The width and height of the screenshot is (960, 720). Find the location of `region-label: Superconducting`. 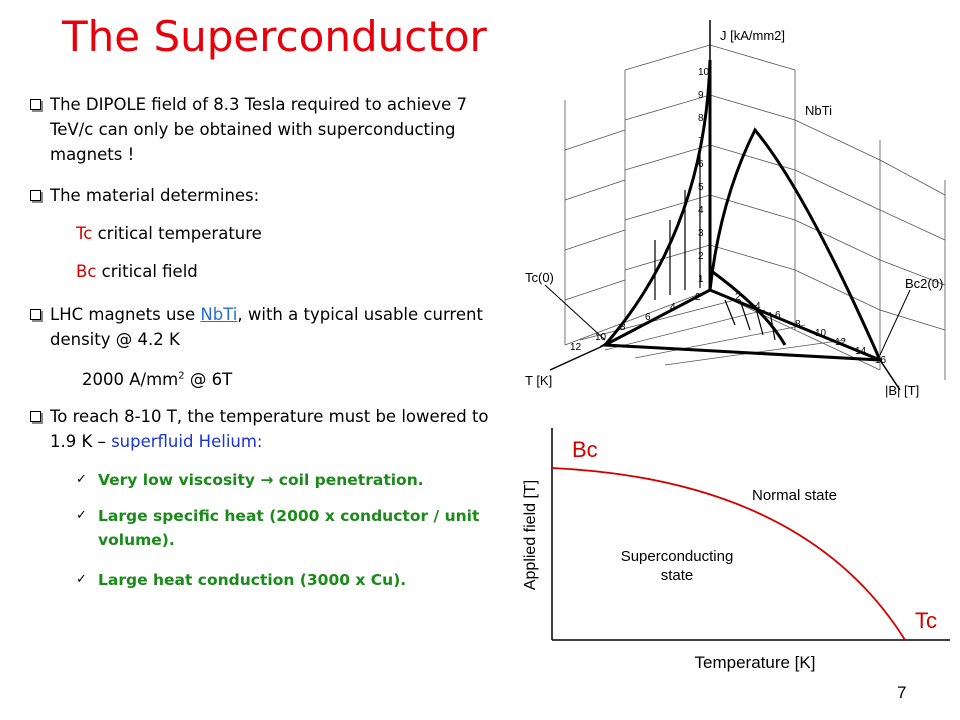

region-label: Superconducting is located at coordinates (677, 556).